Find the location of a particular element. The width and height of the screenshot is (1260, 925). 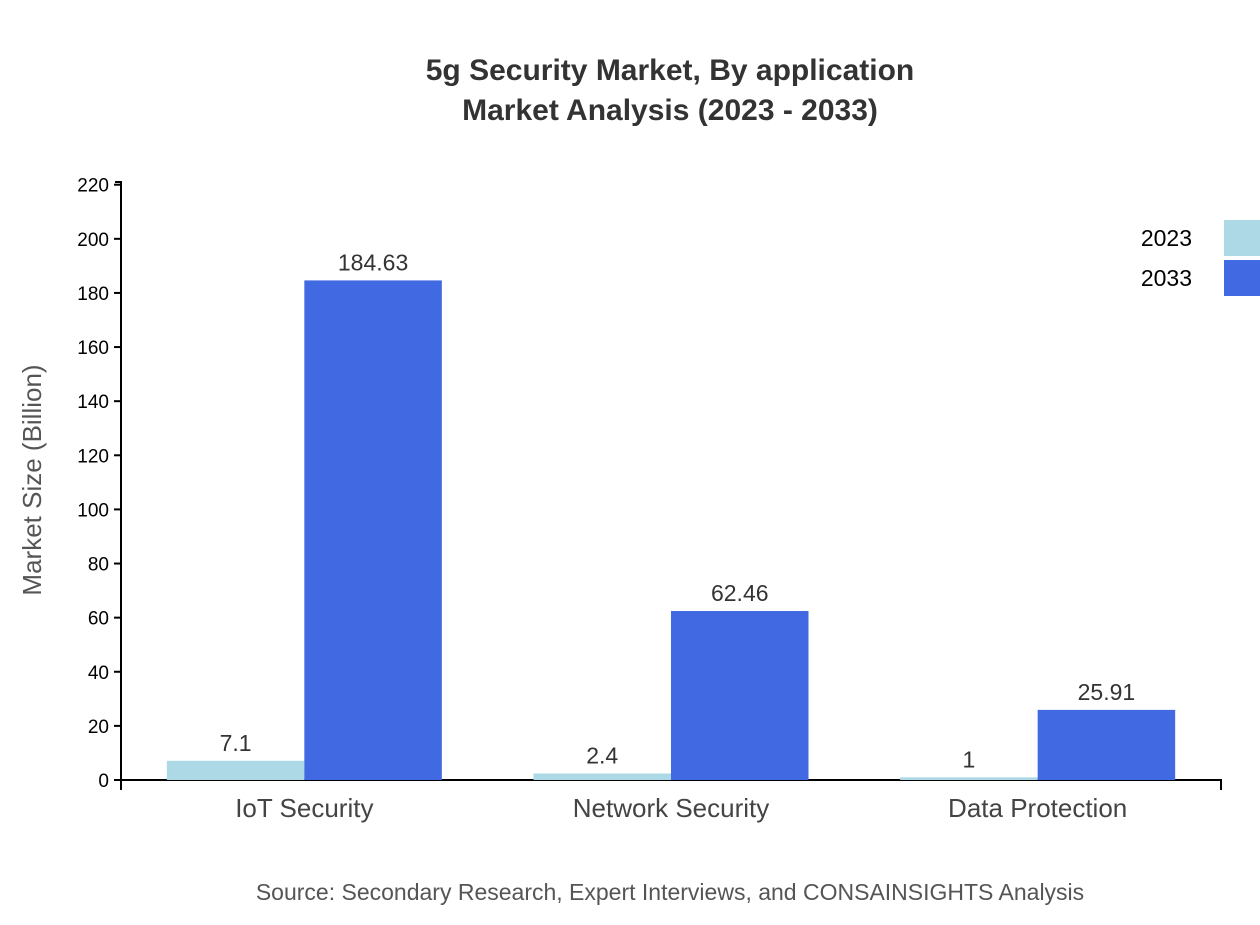

bar-2023-network-security is located at coordinates (602, 776).